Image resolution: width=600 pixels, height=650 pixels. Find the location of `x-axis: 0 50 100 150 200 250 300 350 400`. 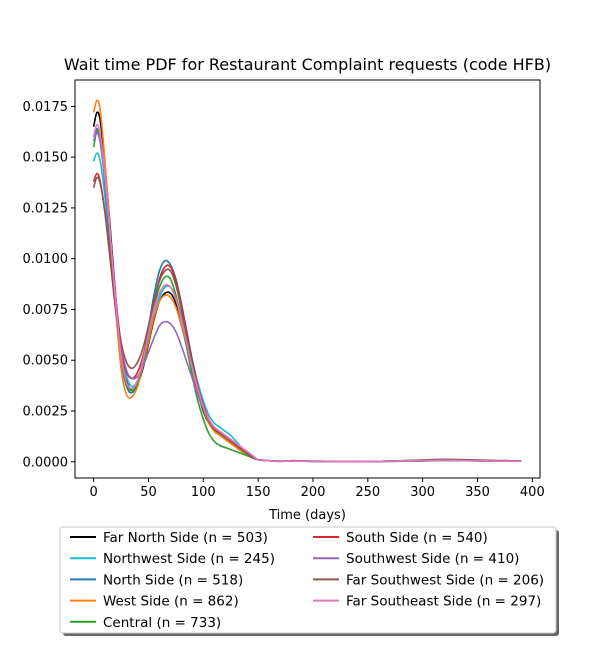

x-axis: 0 50 100 150 200 250 300 350 400 is located at coordinates (317, 489).